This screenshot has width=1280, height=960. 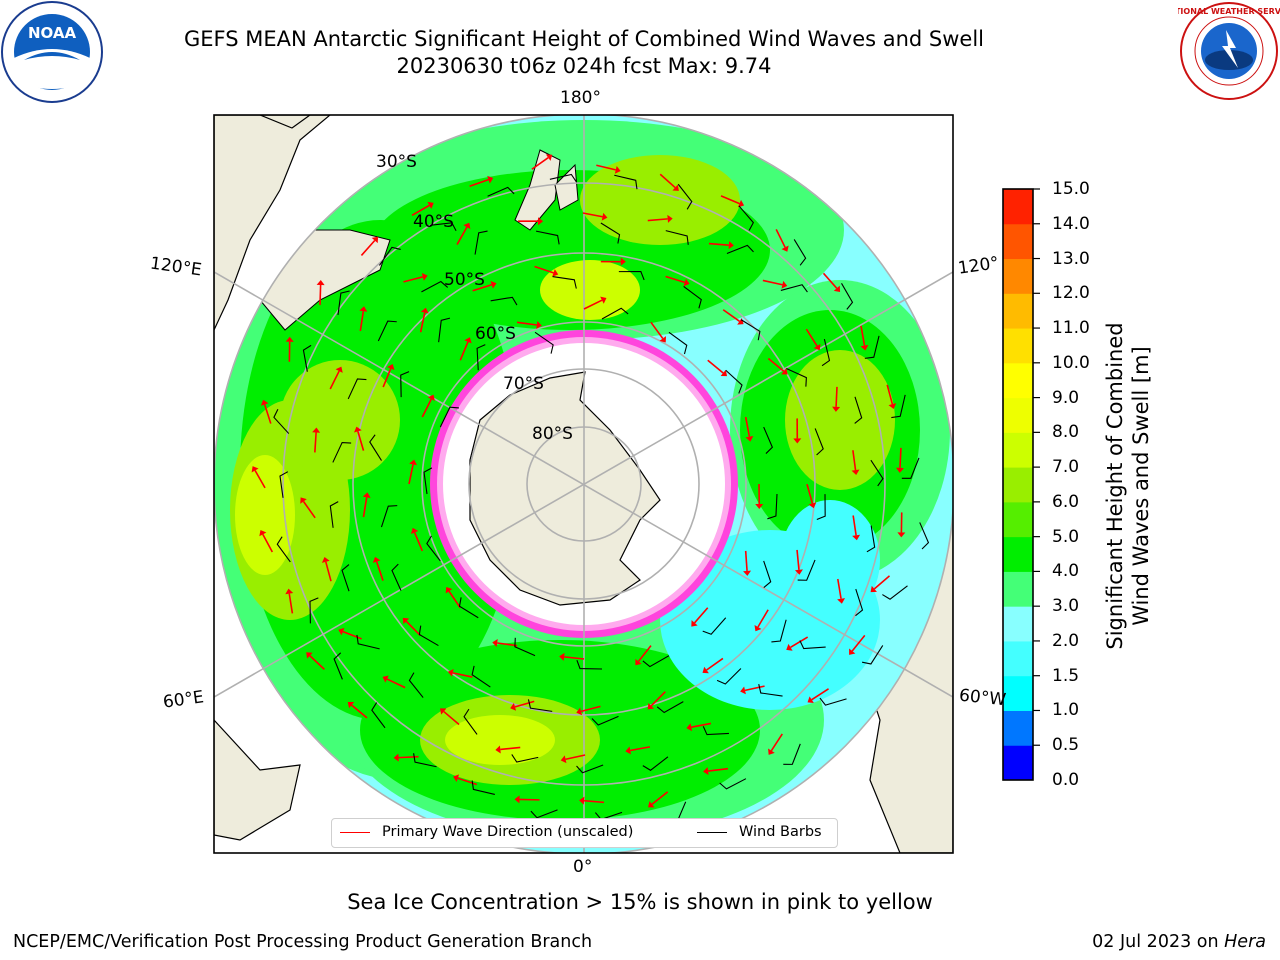 What do you see at coordinates (396, 162) in the screenshot?
I see `lat-label-30: 30°S` at bounding box center [396, 162].